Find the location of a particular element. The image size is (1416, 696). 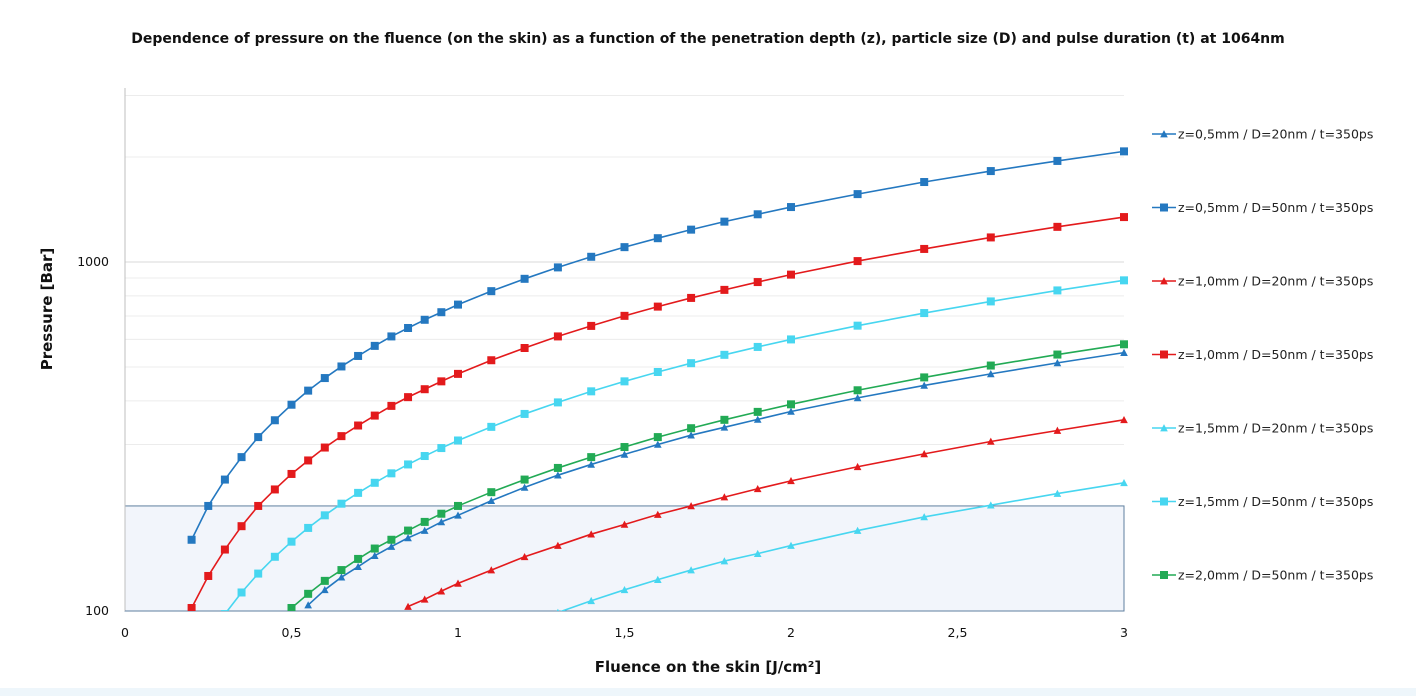

y-tick-label: 100 is located at coordinates (97, 610).